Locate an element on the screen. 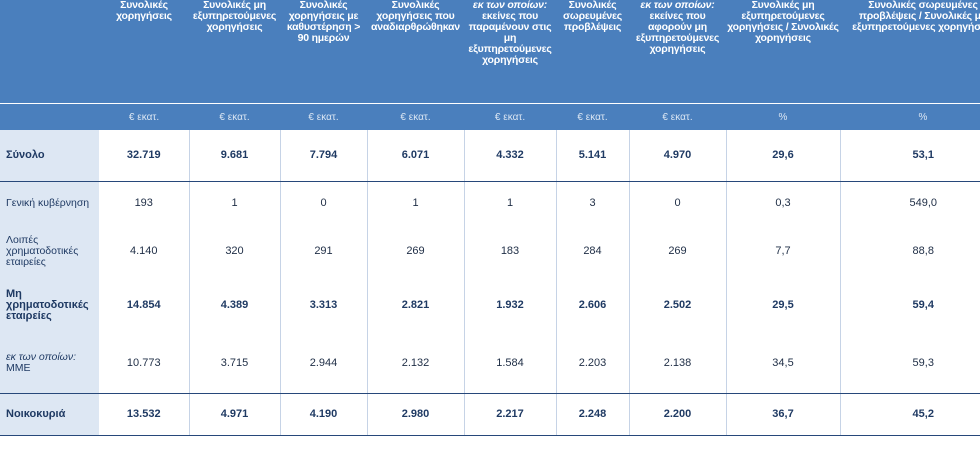 The image size is (980, 455). table-cell: 13.532 is located at coordinates (144, 414).